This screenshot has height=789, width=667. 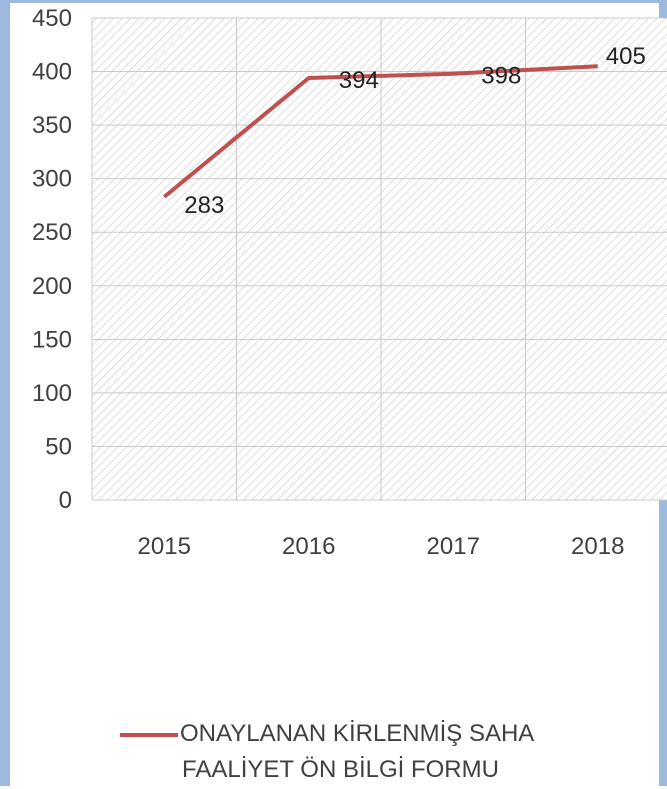 I want to click on y-tick-label: 150, so click(x=52, y=339).